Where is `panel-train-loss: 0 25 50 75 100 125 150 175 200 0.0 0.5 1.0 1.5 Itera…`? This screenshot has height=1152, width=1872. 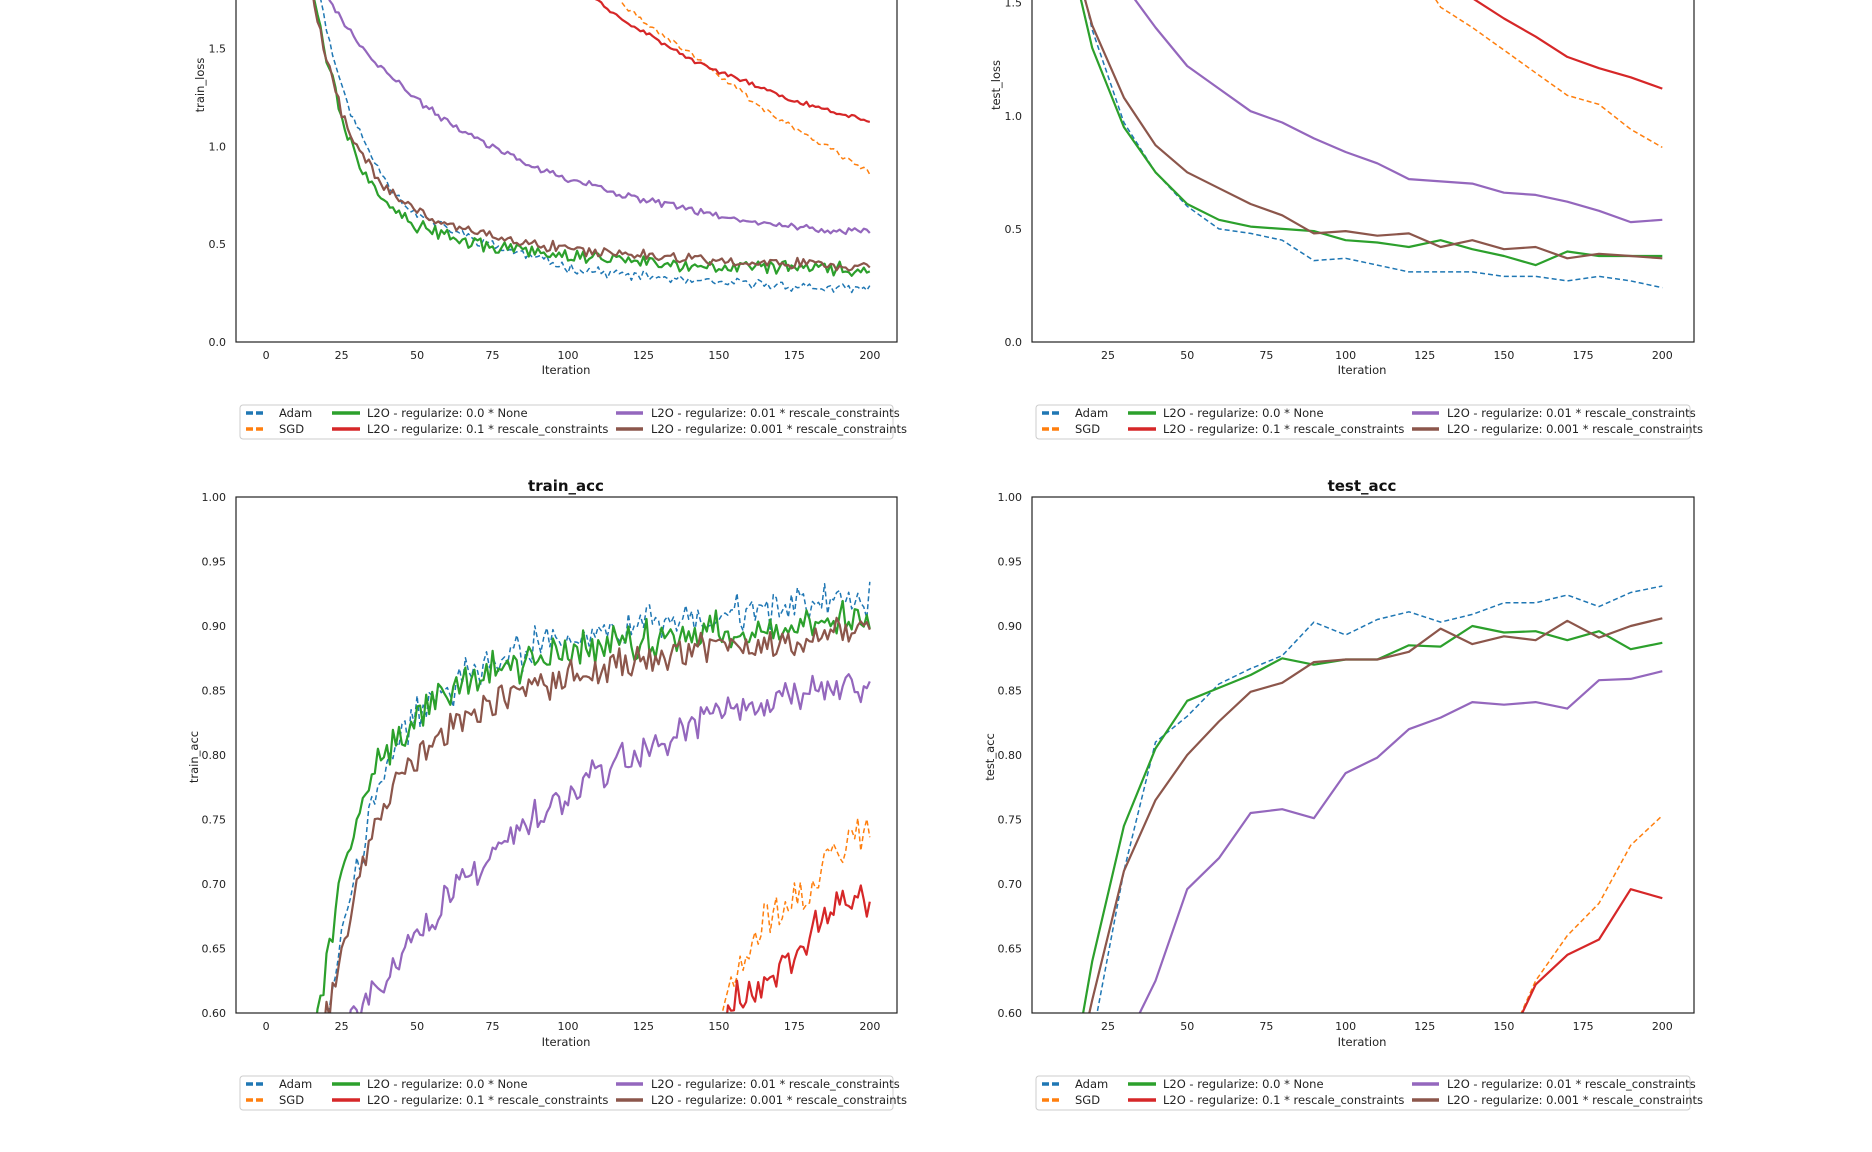 panel-train-loss: 0 25 50 75 100 125 150 175 200 0.0 0.5 1.0 1.5 Itera… is located at coordinates (545, 188).